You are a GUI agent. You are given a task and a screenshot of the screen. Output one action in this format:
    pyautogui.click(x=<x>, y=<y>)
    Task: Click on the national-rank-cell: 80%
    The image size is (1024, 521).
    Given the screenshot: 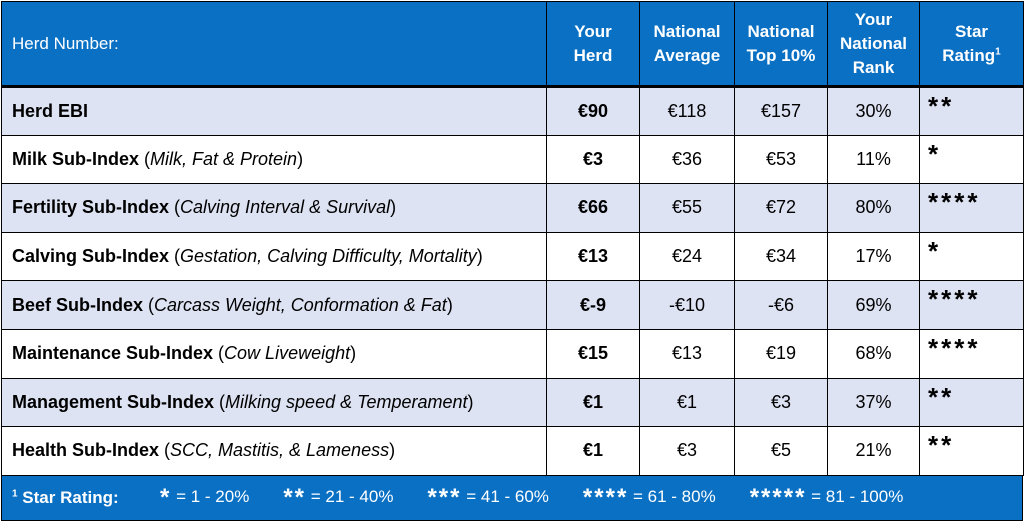 What is the action you would take?
    pyautogui.click(x=873, y=208)
    